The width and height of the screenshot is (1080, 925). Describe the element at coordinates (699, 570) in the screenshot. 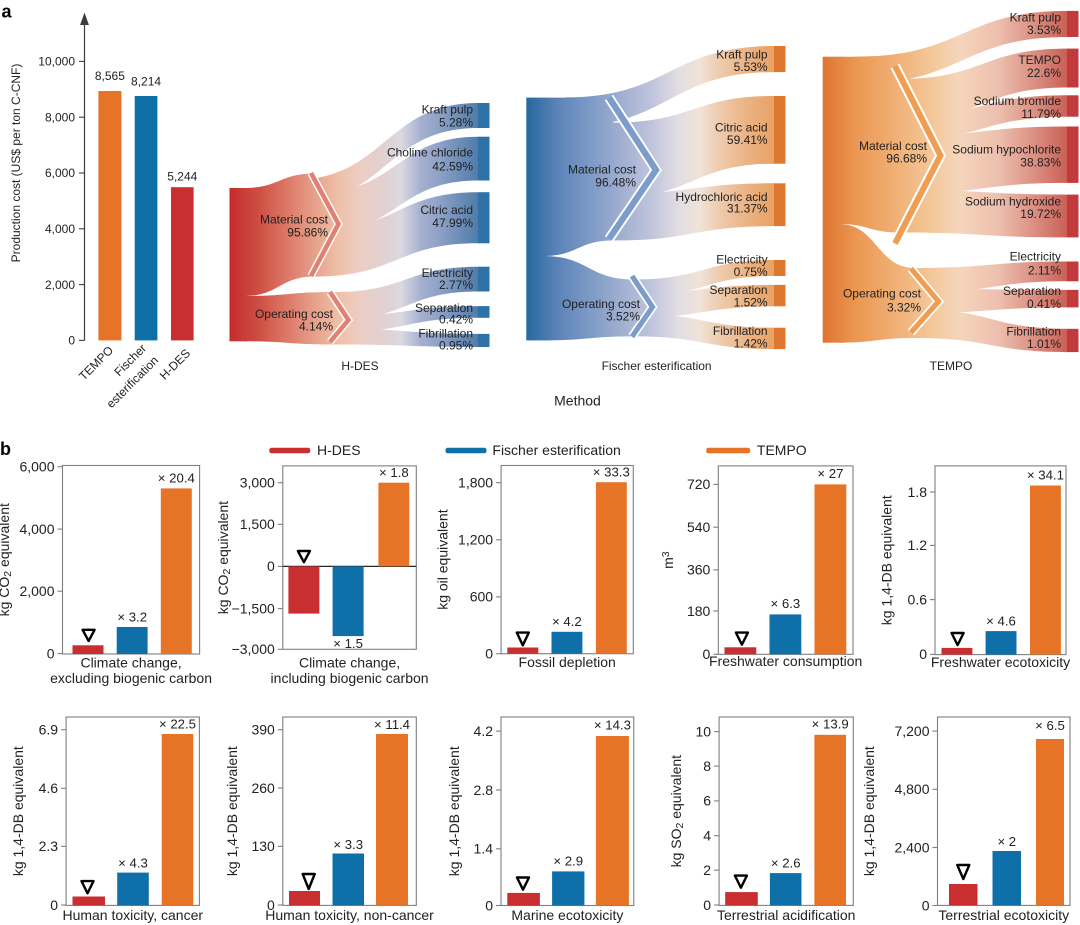

I see `svg-text: 360` at that location.